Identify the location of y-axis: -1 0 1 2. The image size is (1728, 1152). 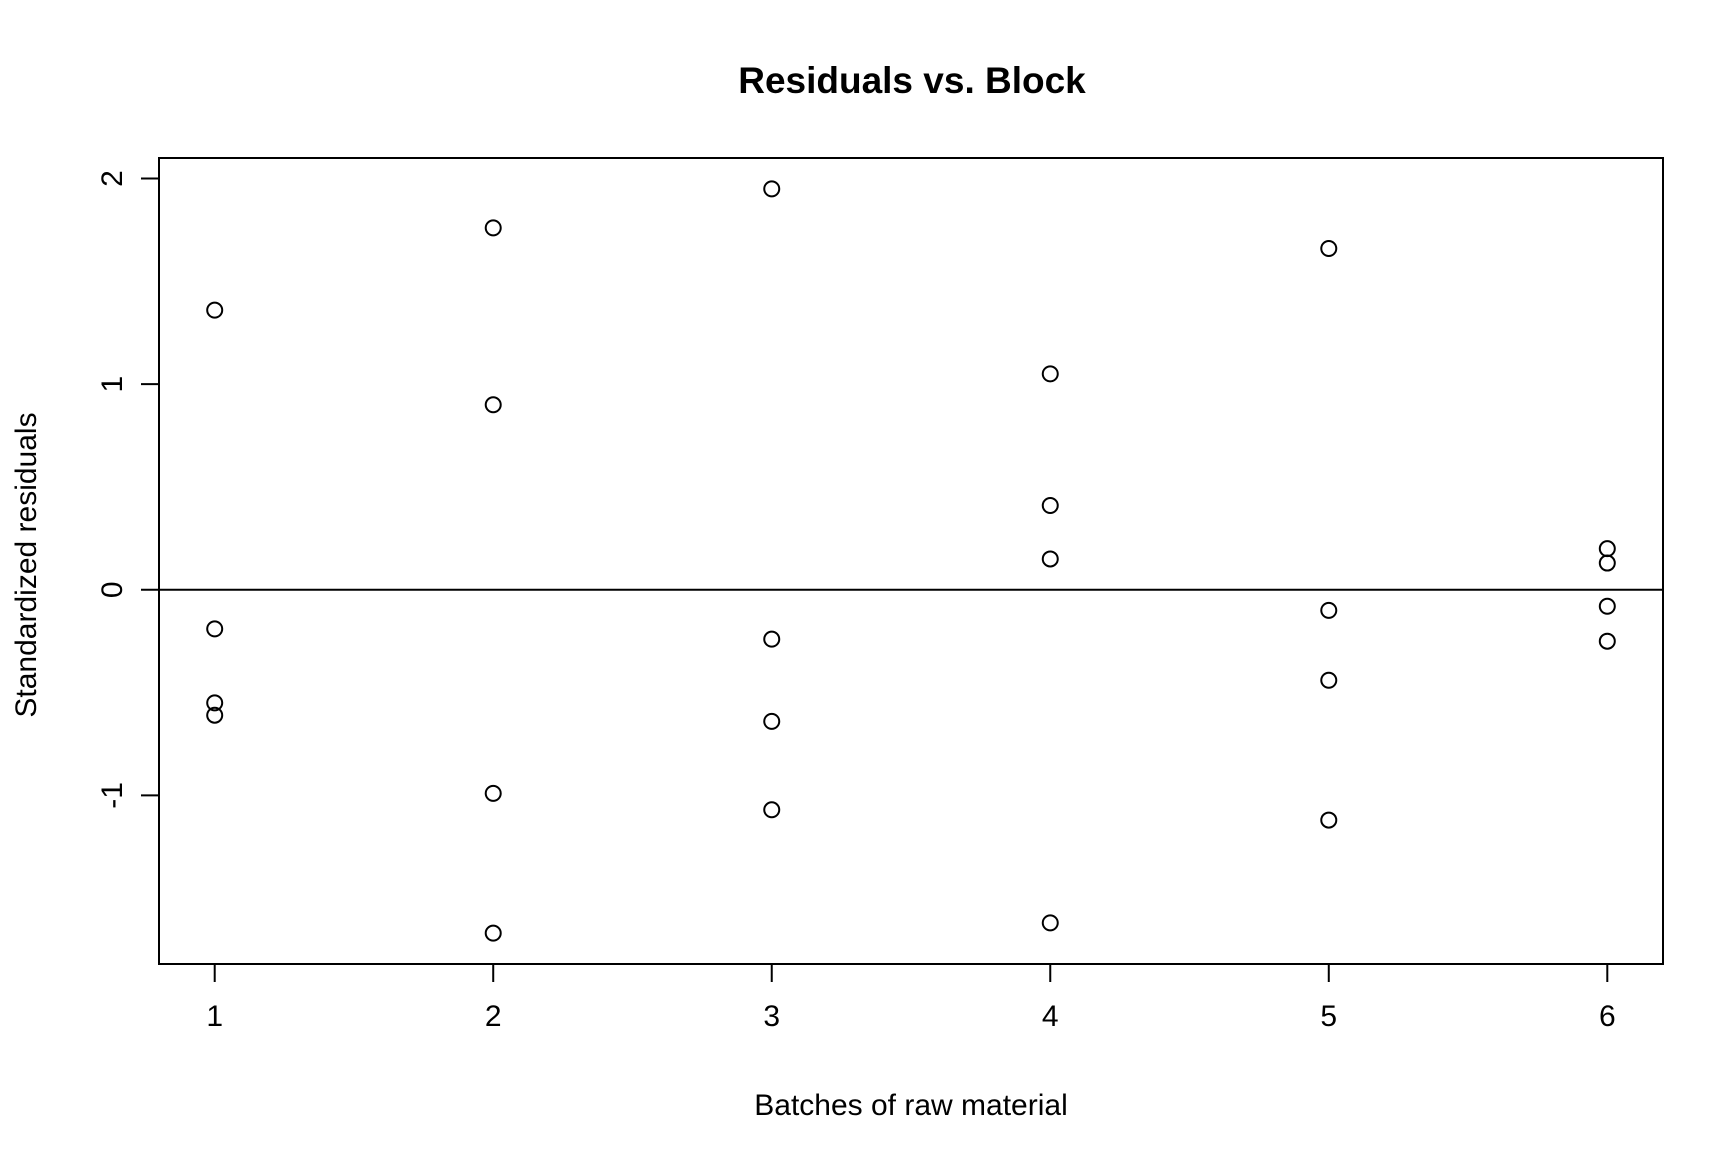
(128, 489).